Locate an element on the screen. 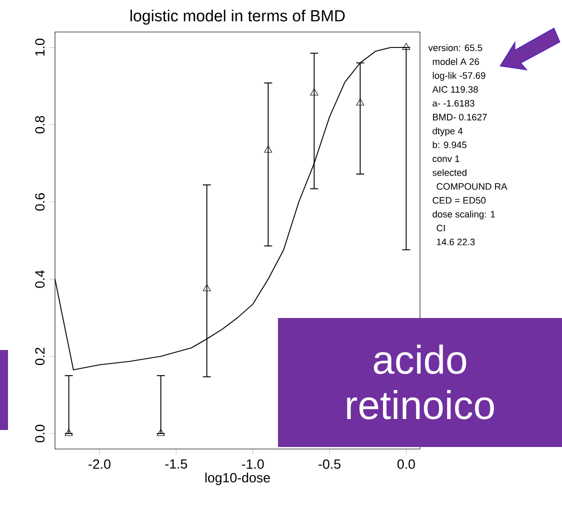  text: 14.6 22.3 is located at coordinates (455, 242).